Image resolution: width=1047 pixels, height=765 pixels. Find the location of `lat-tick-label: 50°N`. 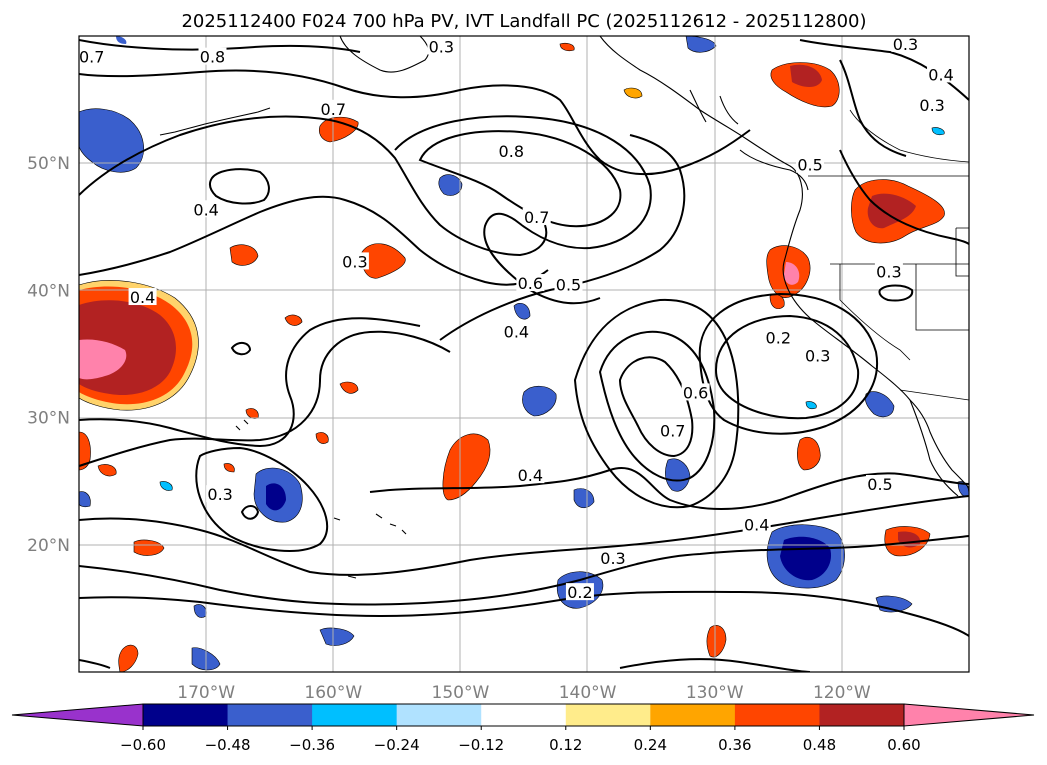

lat-tick-label: 50°N is located at coordinates (48, 164).